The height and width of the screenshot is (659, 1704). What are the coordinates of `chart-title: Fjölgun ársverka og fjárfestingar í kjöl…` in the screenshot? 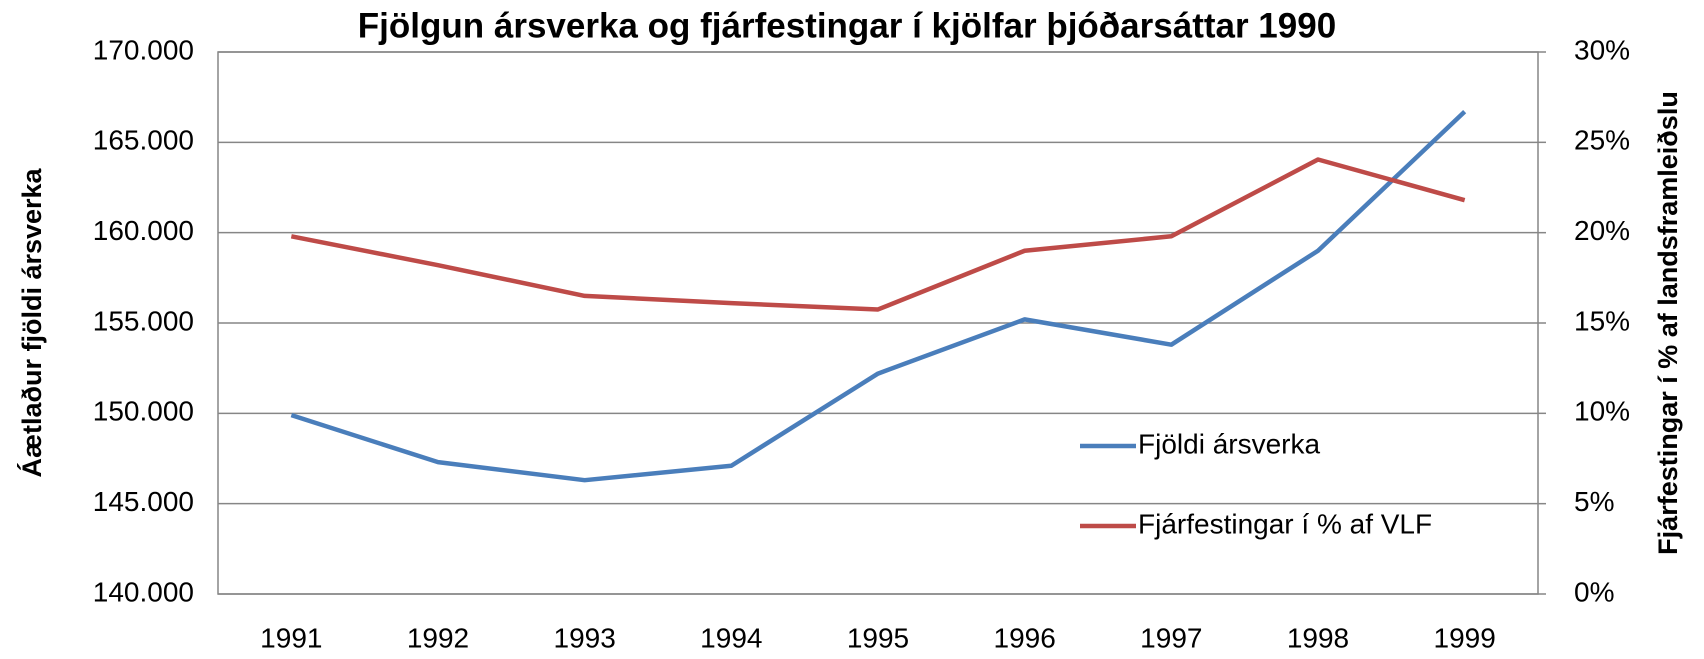 It's located at (847, 25).